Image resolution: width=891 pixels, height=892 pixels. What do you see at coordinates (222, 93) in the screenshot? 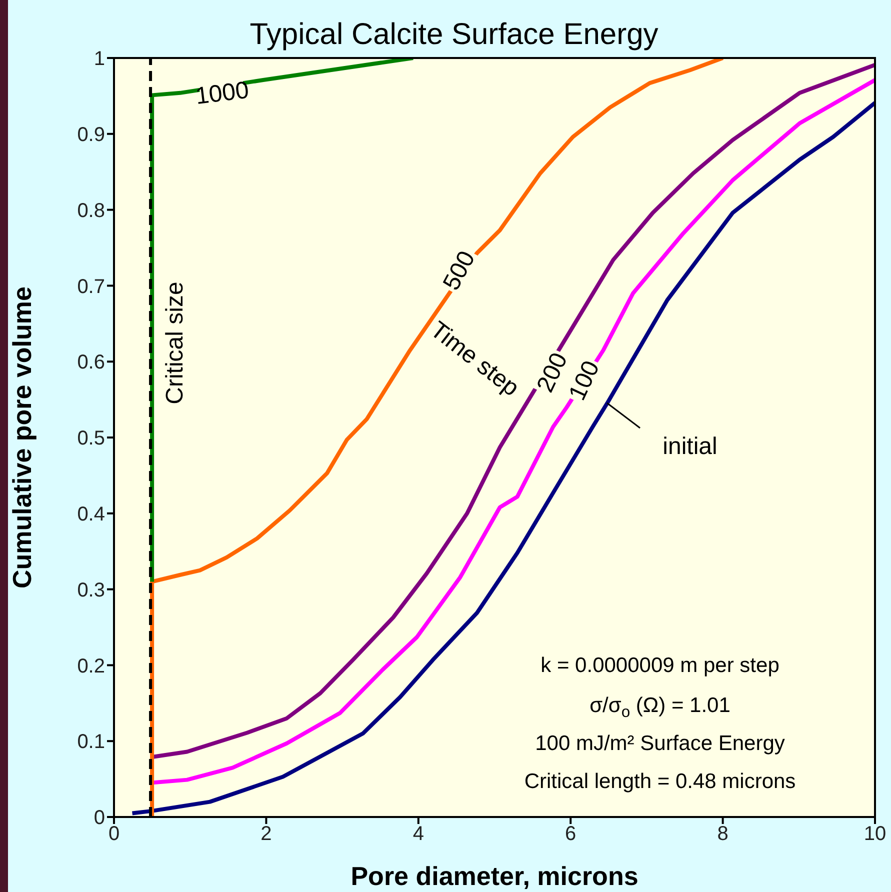
I see `text: 1000` at bounding box center [222, 93].